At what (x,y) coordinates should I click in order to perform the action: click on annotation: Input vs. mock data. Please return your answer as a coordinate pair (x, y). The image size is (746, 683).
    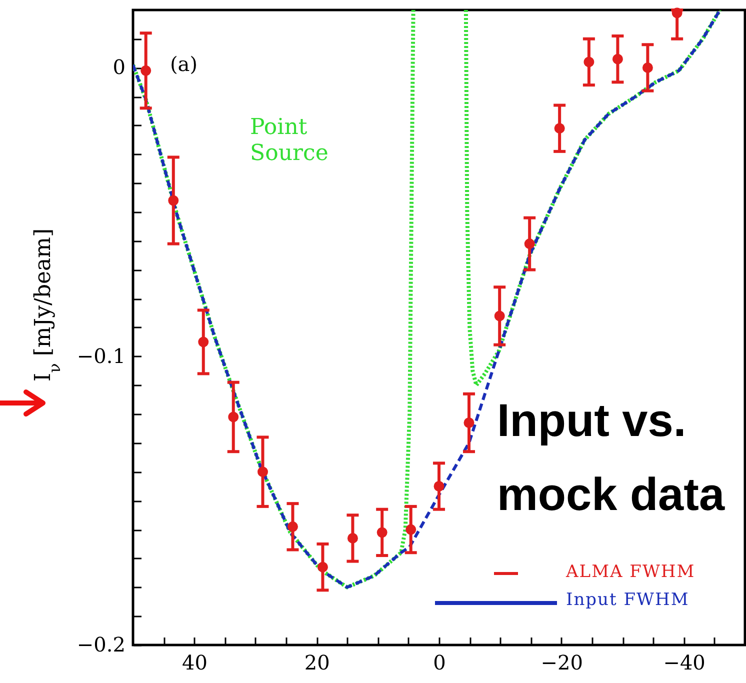
    Looking at the image, I should click on (611, 457).